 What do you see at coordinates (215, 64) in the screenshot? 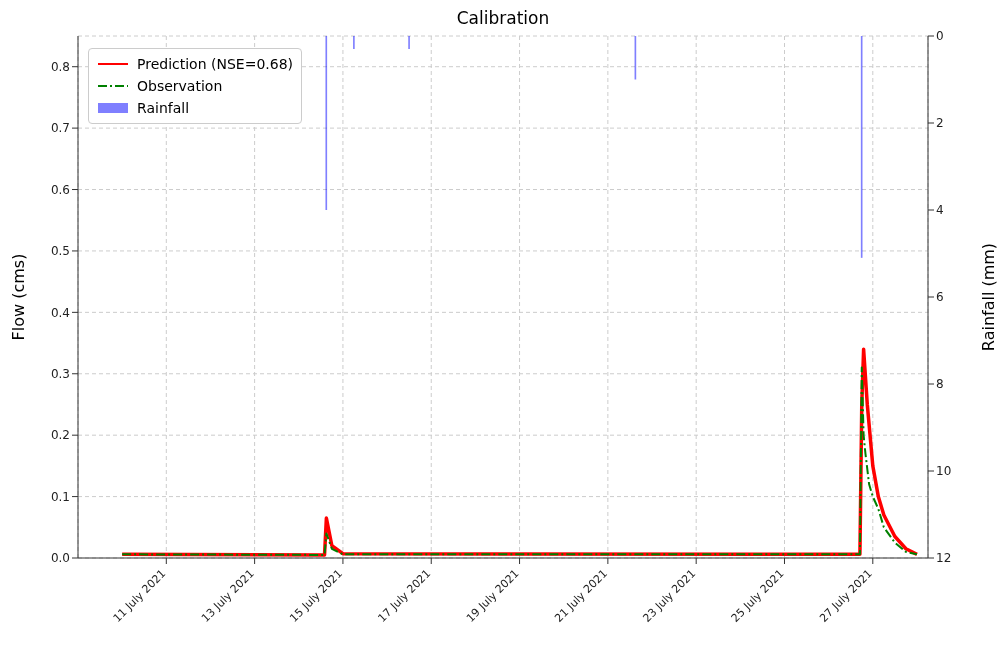
I see `legend-label: Prediction (NSE=0.68)` at bounding box center [215, 64].